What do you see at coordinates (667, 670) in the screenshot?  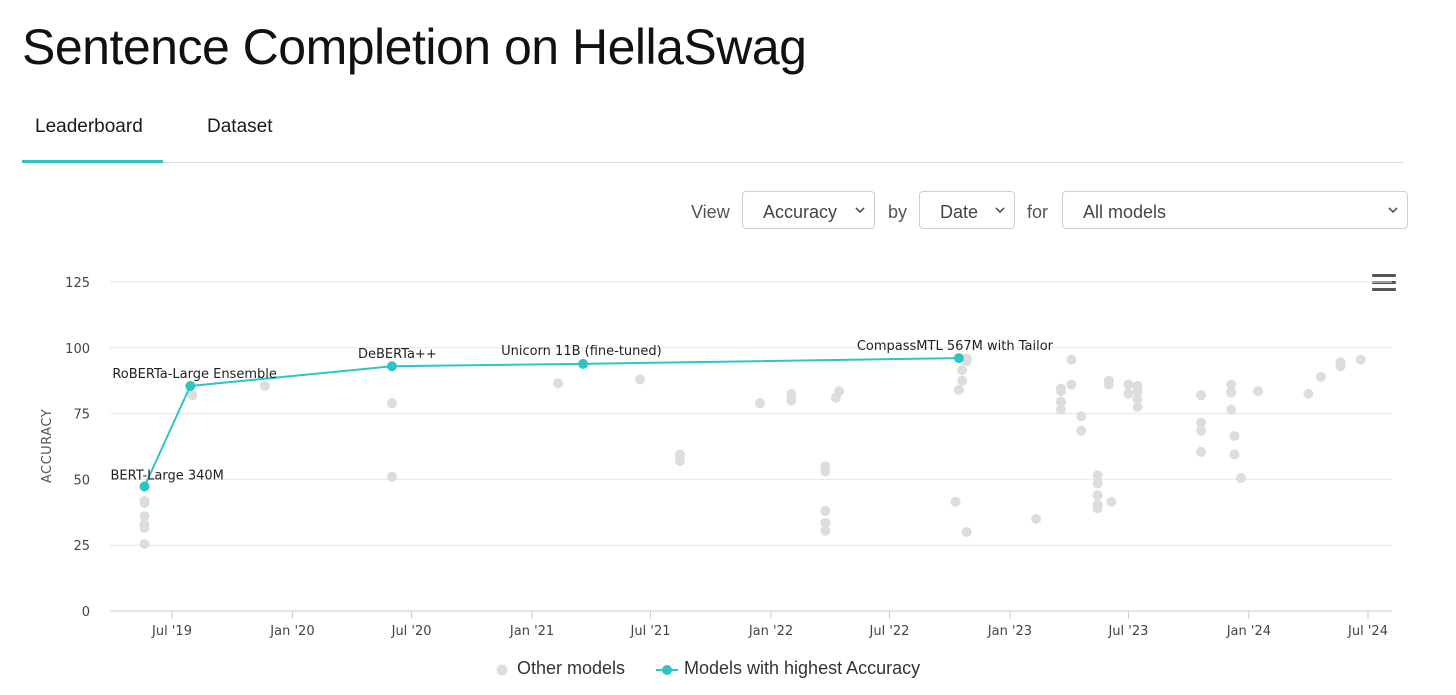 I see `teal-line-dot-icon` at bounding box center [667, 670].